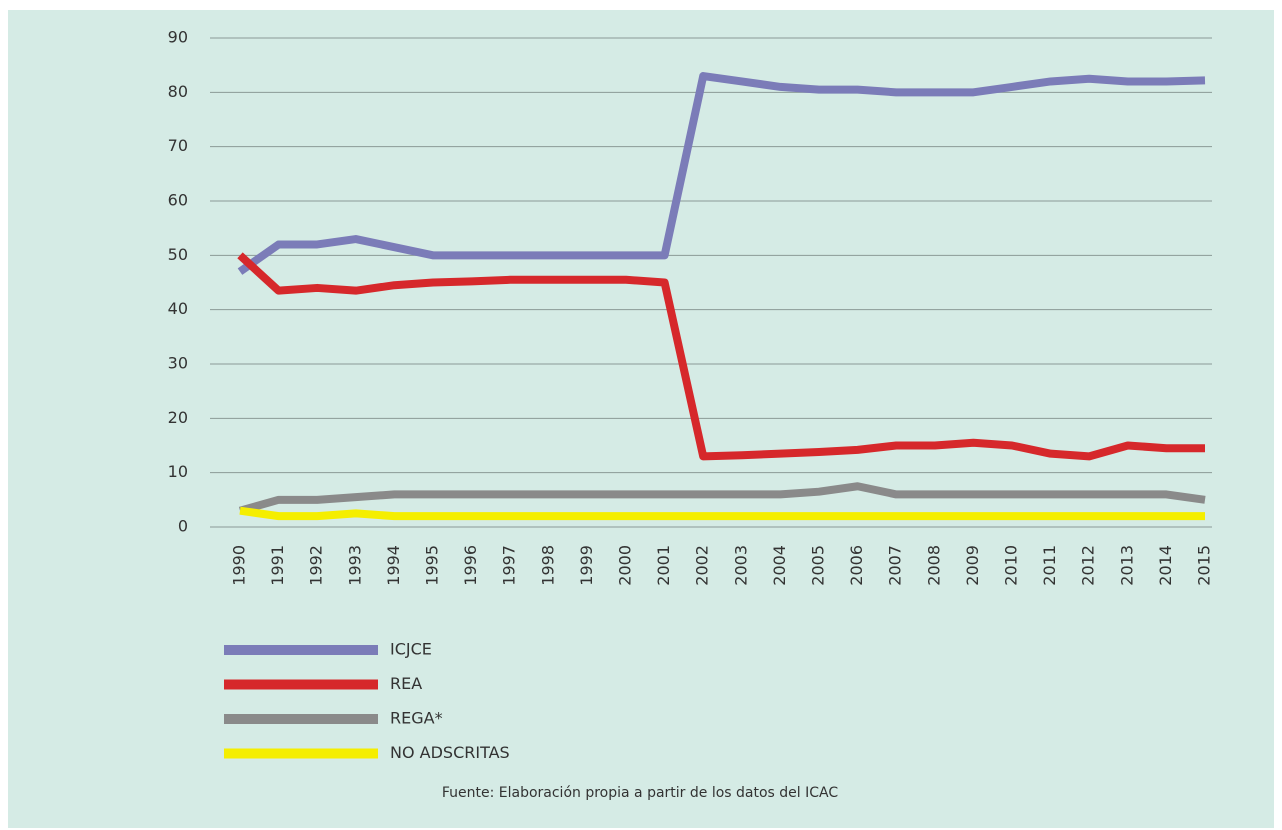 This screenshot has width=1282, height=830. What do you see at coordinates (178, 471) in the screenshot?
I see `y-tick-label: 10` at bounding box center [178, 471].